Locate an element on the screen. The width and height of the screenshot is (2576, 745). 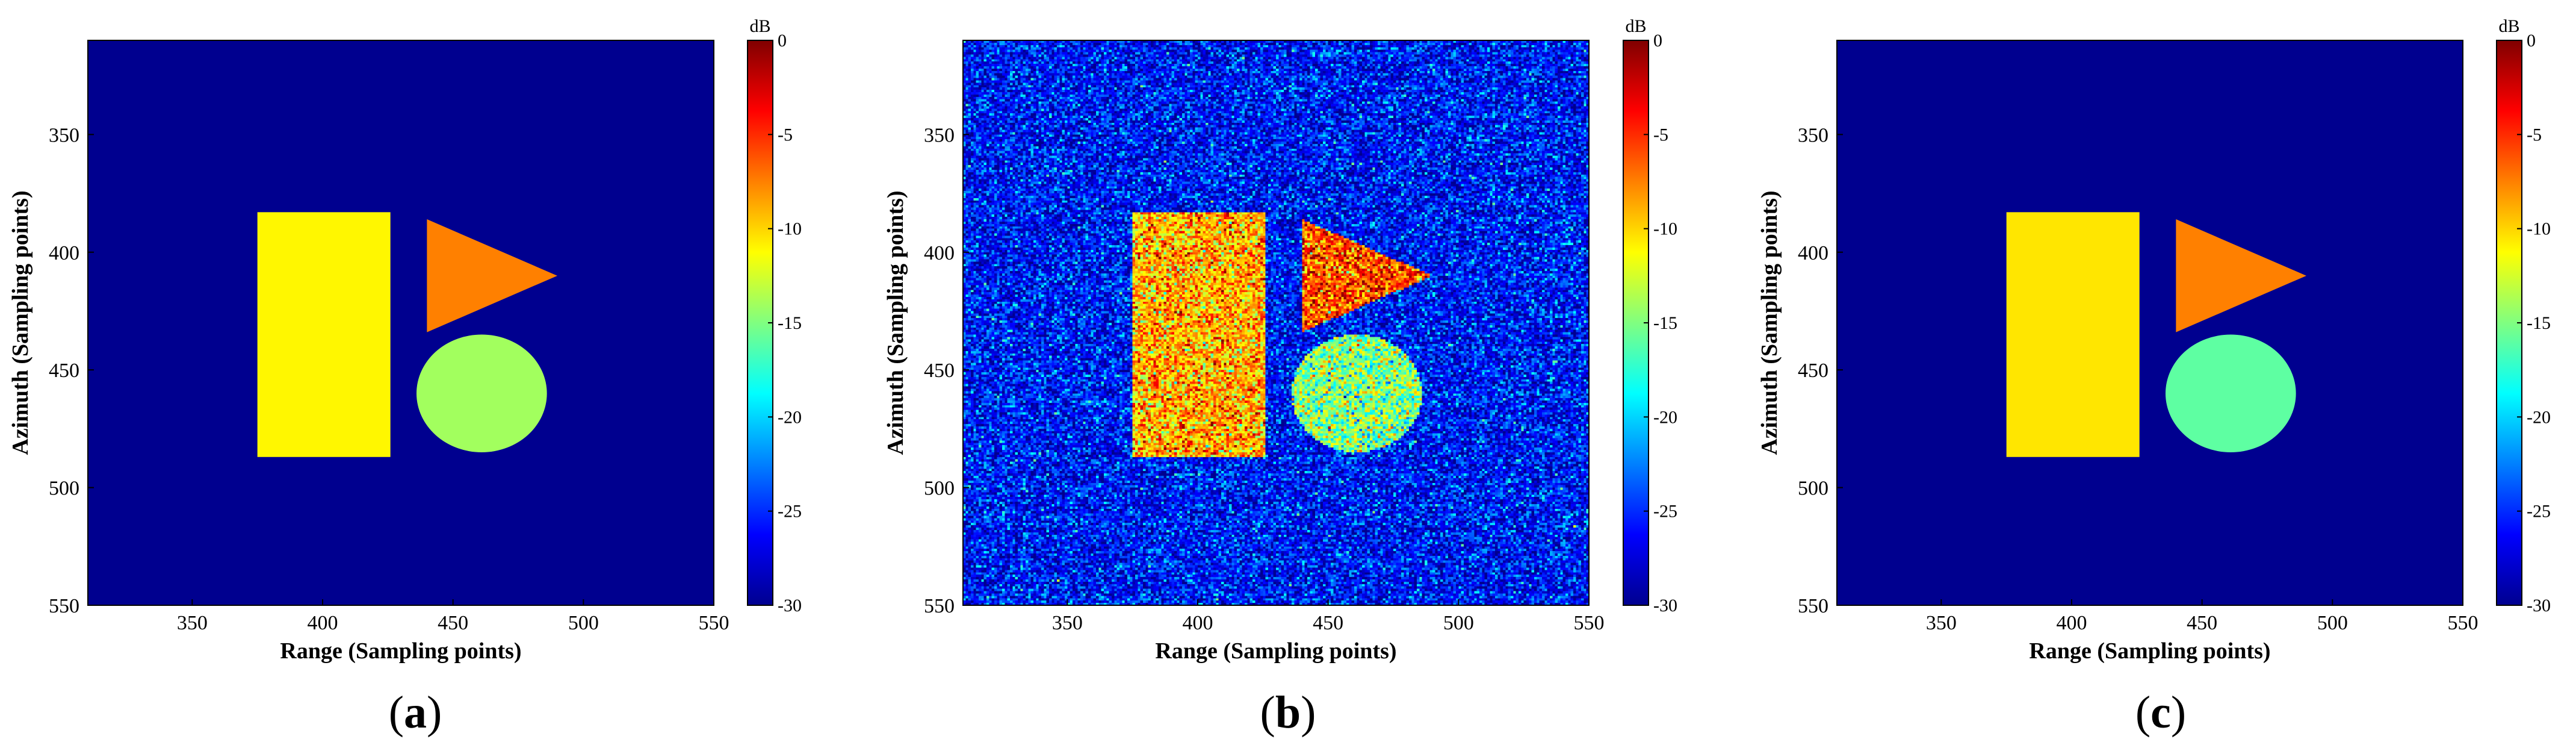
panel-label-letter: b is located at coordinates (1288, 712).